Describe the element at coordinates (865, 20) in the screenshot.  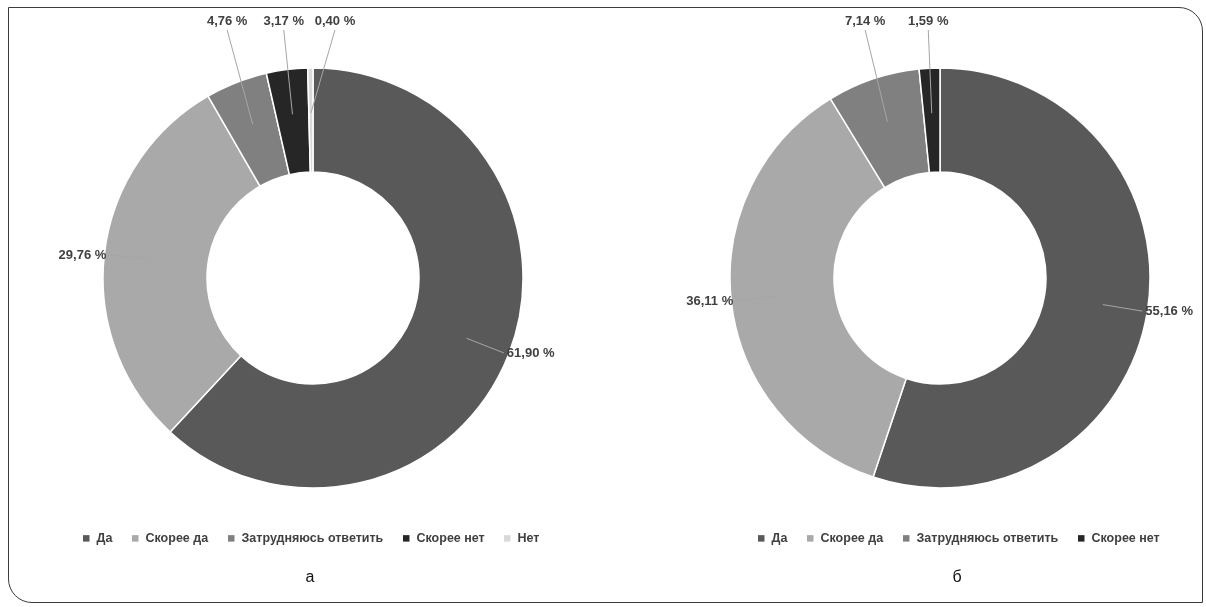
I see `data-label: 7,14 %` at that location.